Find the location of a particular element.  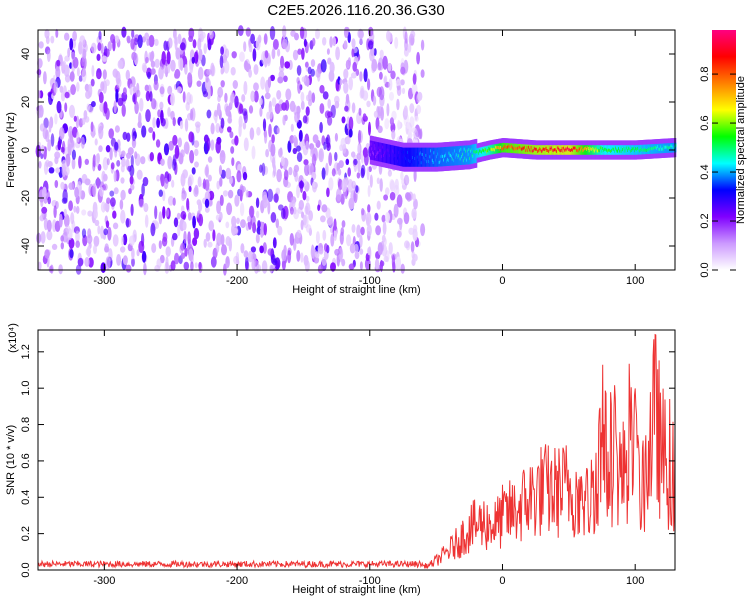

y-tick-label: 1.2 is located at coordinates (26, 351).